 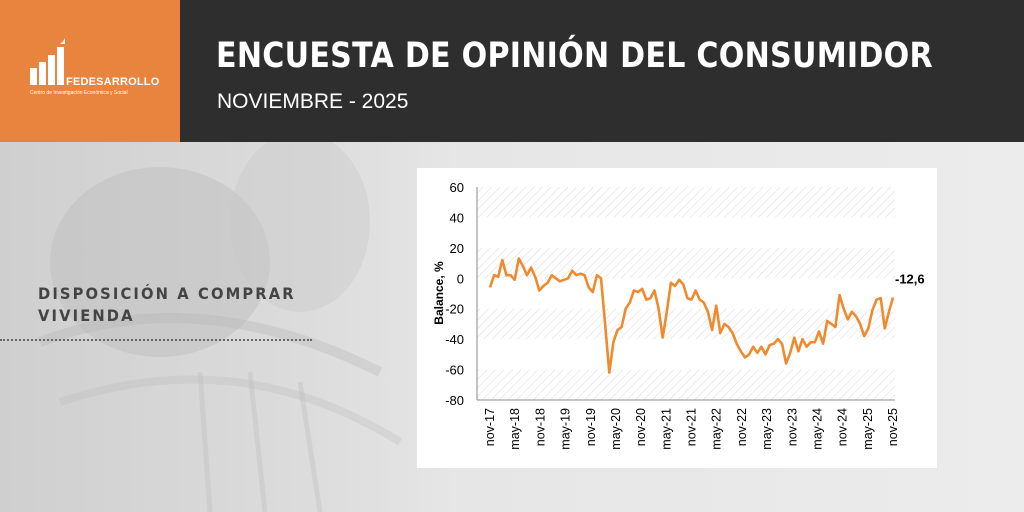 I want to click on x-tick-label: nov-23, so click(x=792, y=427).